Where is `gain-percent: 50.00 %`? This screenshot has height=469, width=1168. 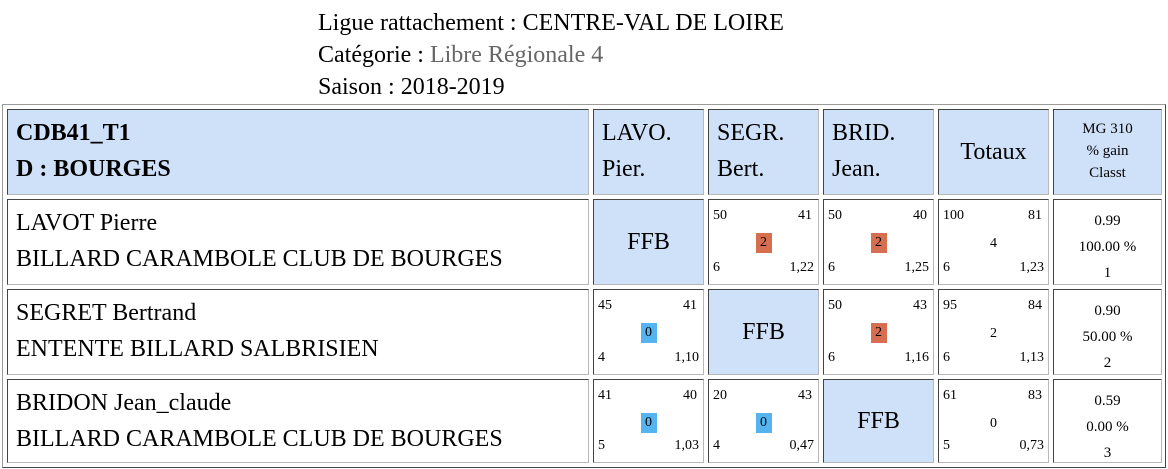
gain-percent: 50.00 % is located at coordinates (1107, 337).